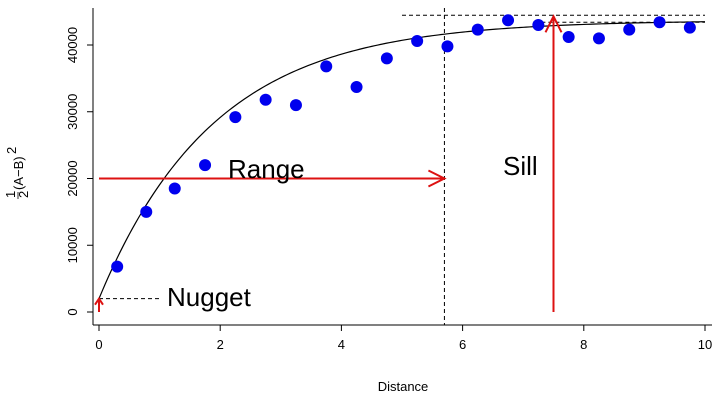 This screenshot has width=720, height=400. I want to click on y-tick-label: 10000, so click(72, 245).